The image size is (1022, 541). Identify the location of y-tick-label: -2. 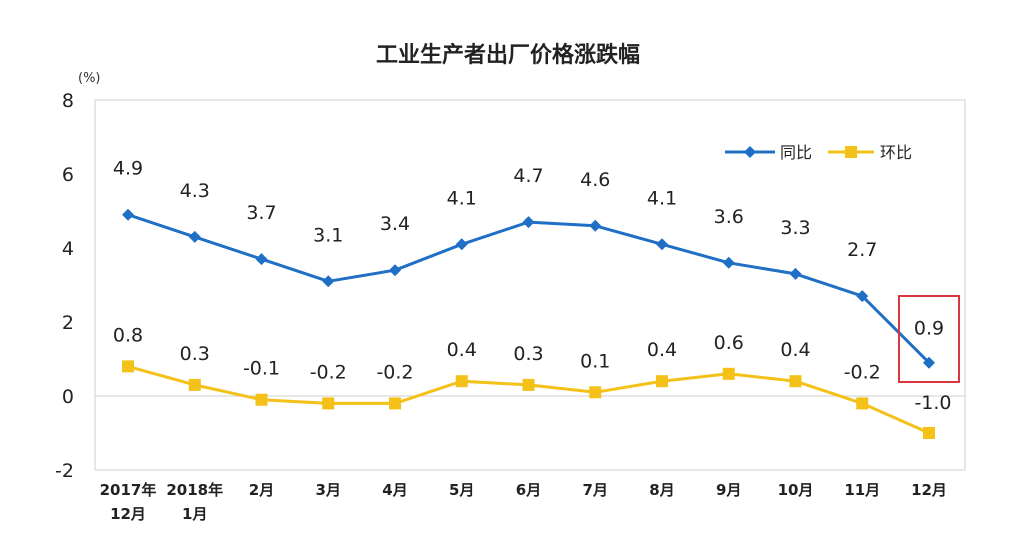
(64, 471).